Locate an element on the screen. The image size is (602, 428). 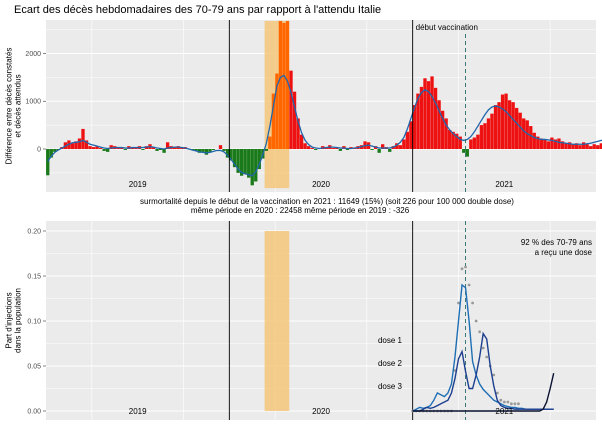
highlight-band is located at coordinates (277, 321).